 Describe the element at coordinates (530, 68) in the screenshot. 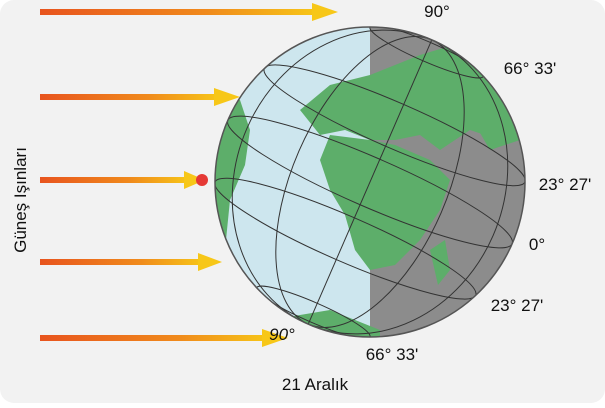

I see `label-arctic: 66° 33'` at that location.